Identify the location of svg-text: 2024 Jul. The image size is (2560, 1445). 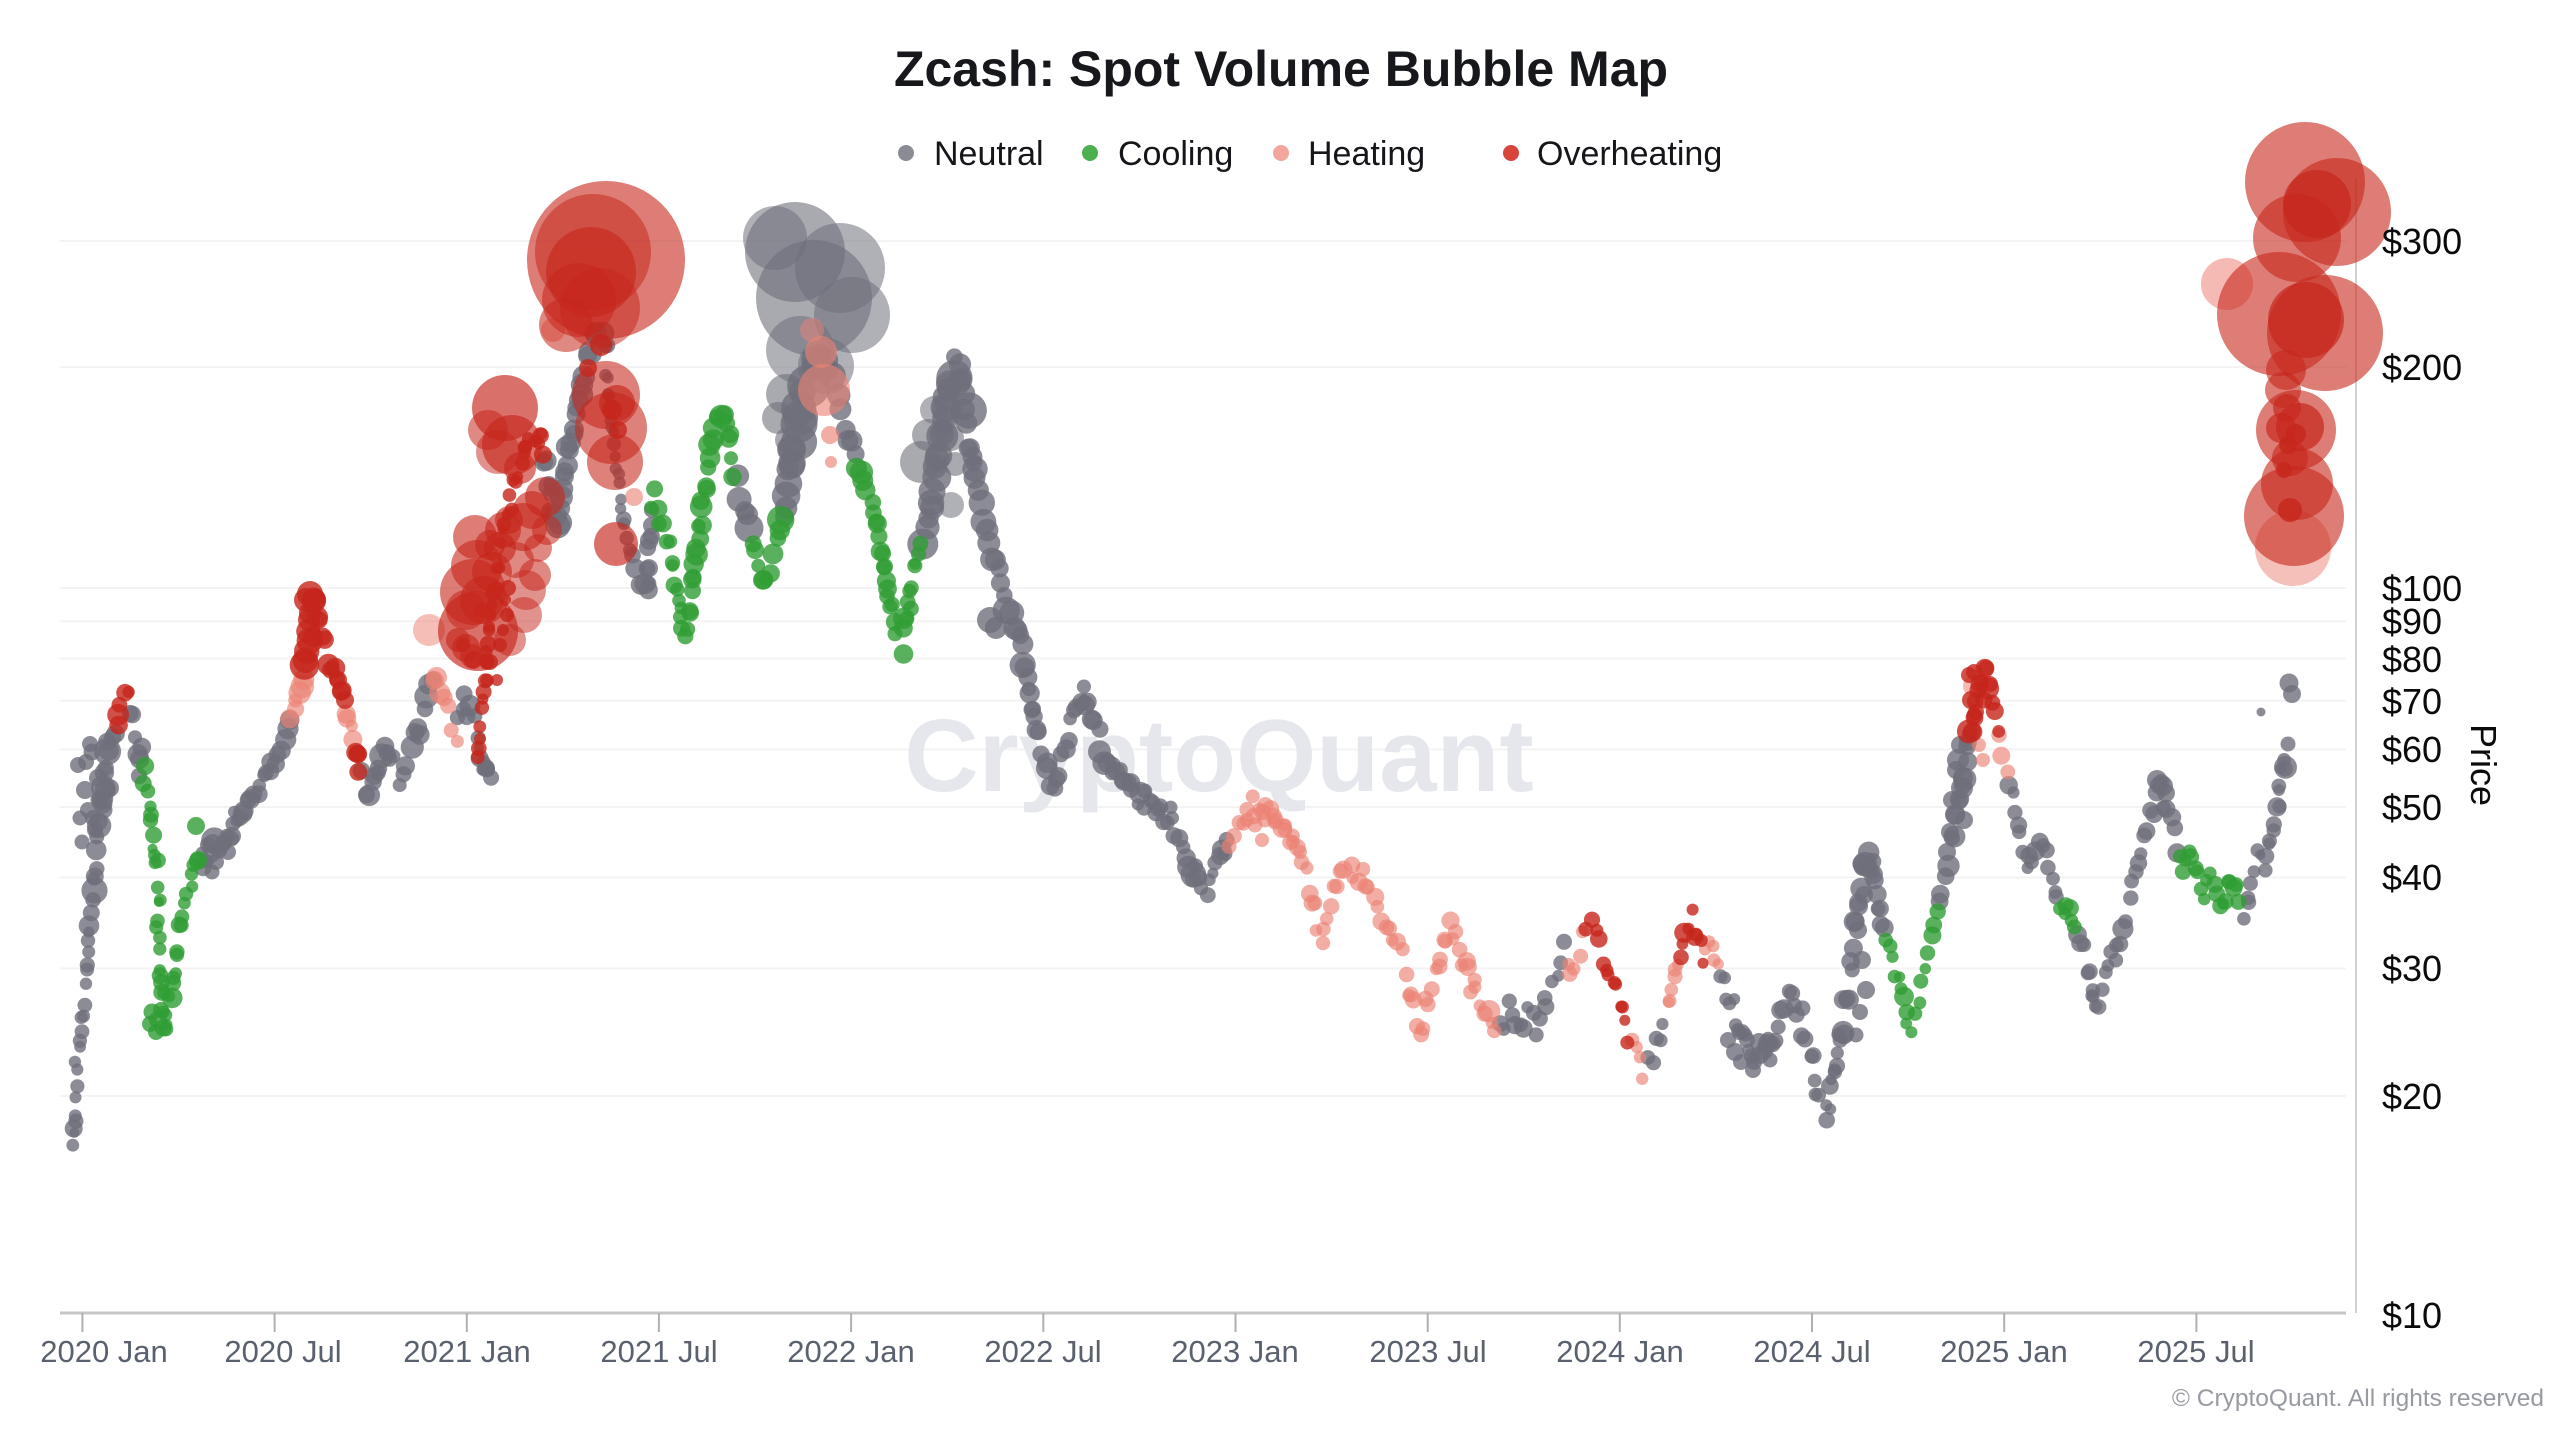
(1811, 1351).